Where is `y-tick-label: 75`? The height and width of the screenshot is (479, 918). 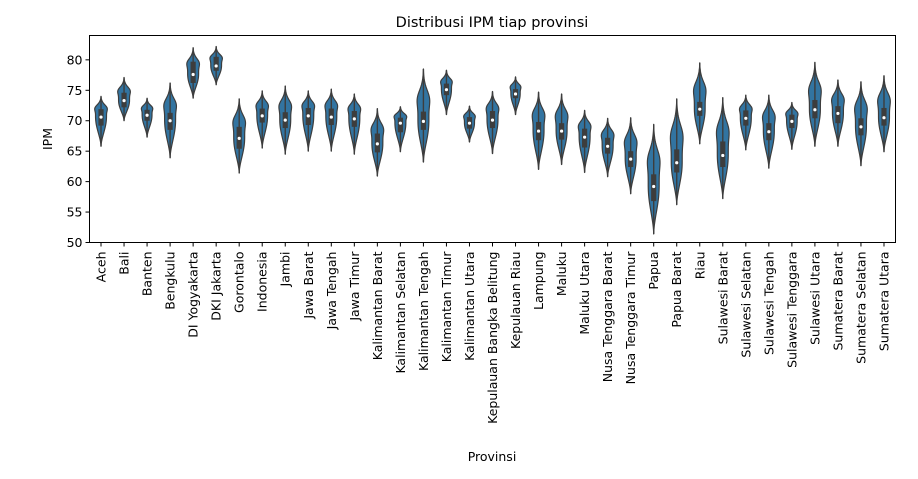 y-tick-label: 75 is located at coordinates (75, 90).